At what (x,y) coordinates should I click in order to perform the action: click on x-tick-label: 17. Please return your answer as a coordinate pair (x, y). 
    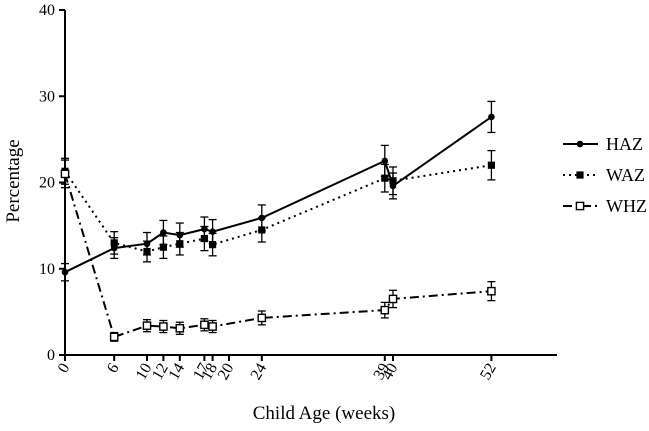
    Looking at the image, I should click on (201, 372).